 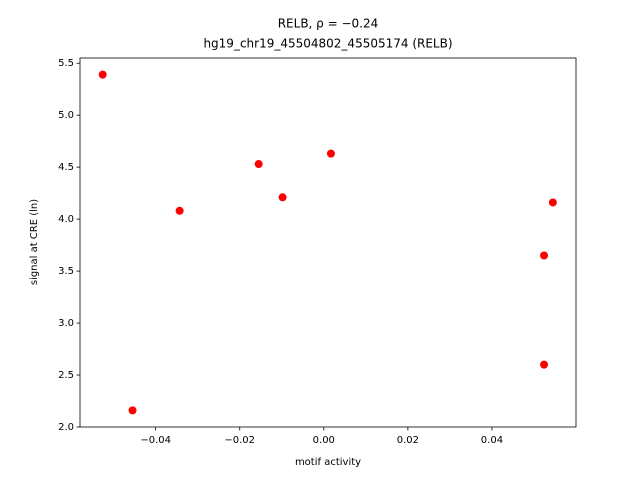 What do you see at coordinates (66, 167) in the screenshot?
I see `y-tick-label: 4.5` at bounding box center [66, 167].